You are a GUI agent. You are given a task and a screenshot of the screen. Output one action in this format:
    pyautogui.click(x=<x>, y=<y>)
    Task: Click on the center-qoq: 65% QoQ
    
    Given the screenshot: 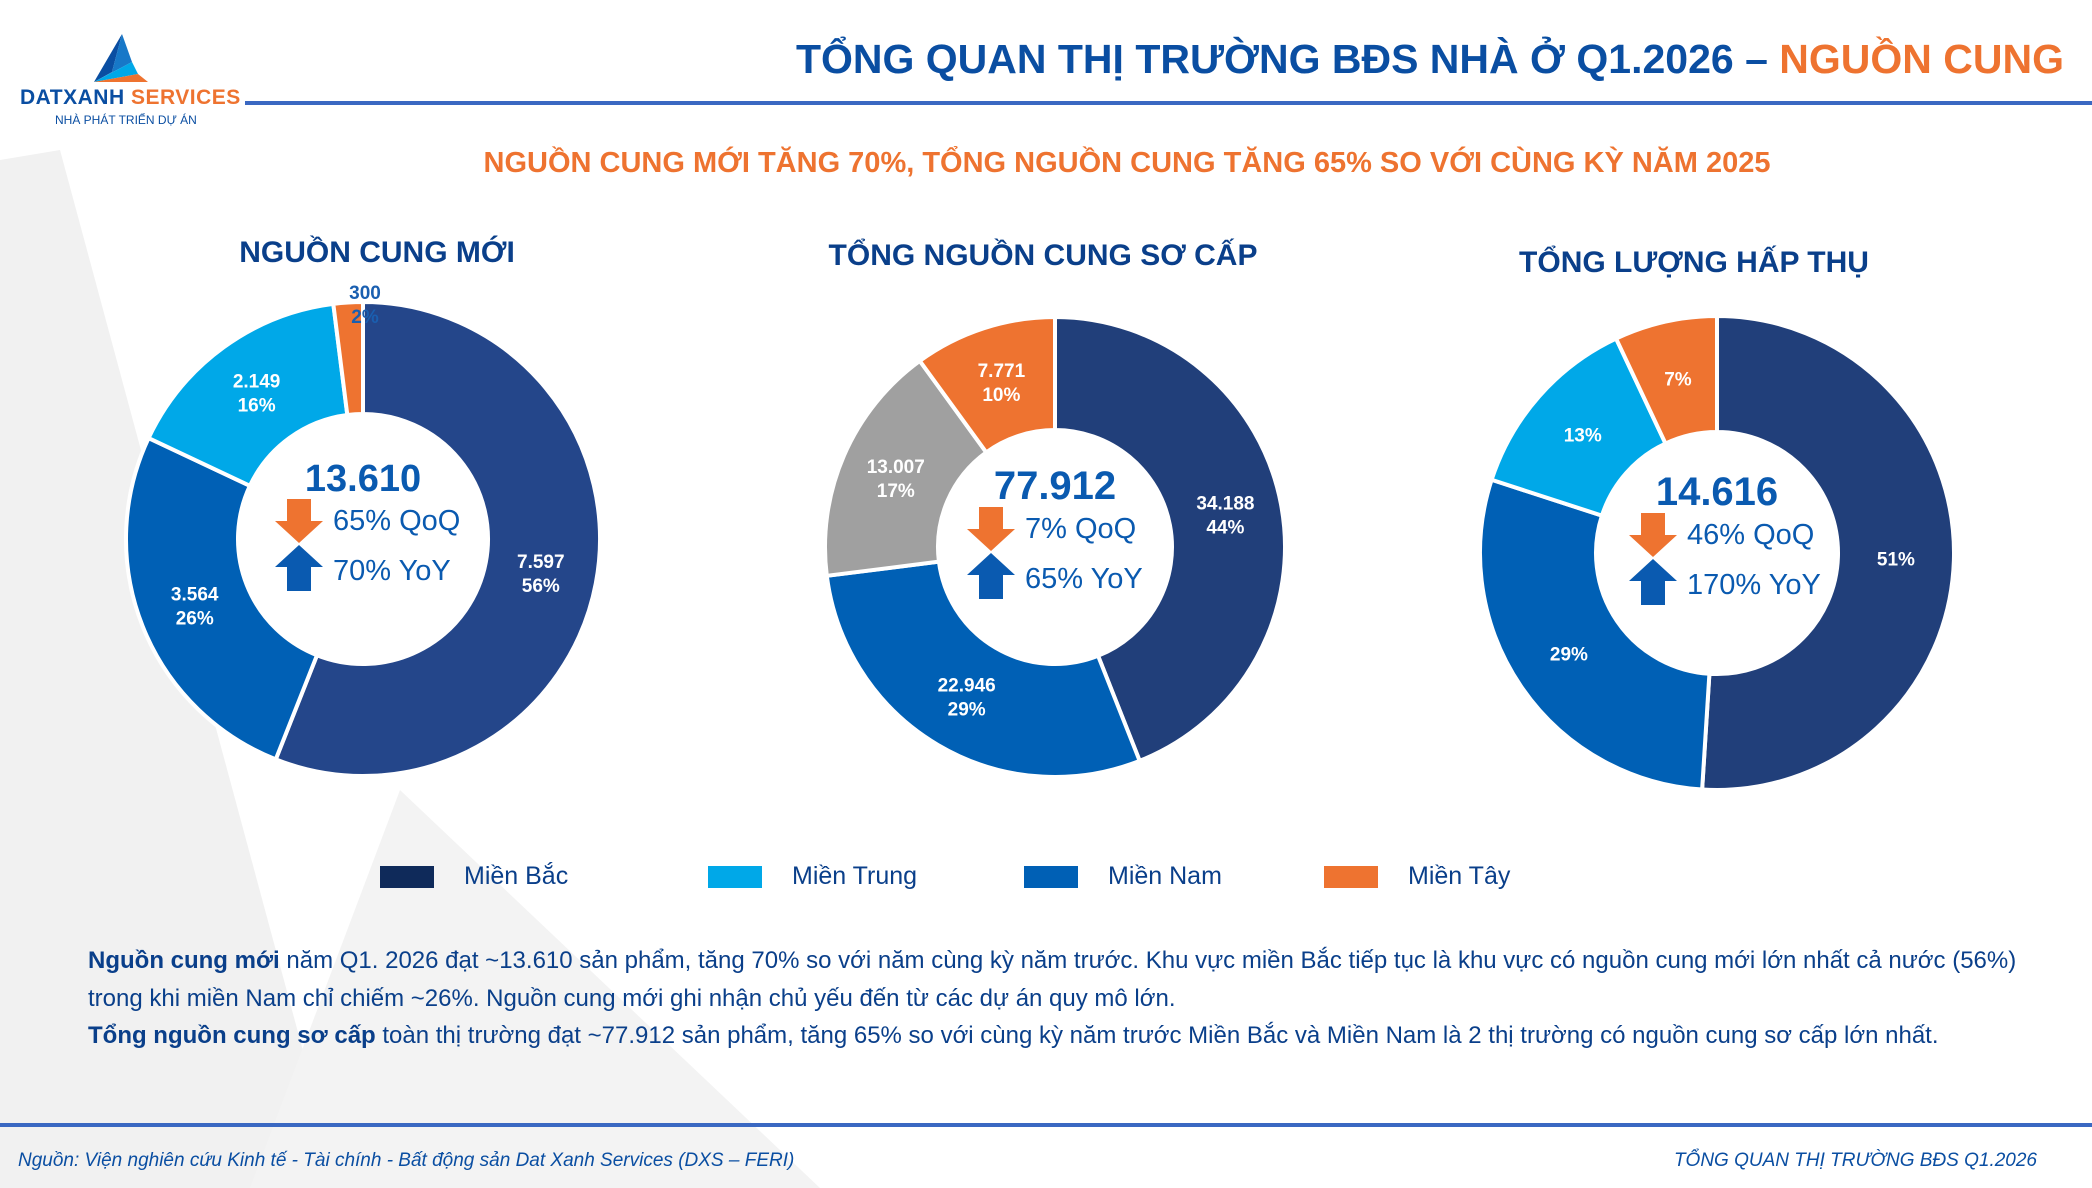 What is the action you would take?
    pyautogui.click(x=396, y=521)
    